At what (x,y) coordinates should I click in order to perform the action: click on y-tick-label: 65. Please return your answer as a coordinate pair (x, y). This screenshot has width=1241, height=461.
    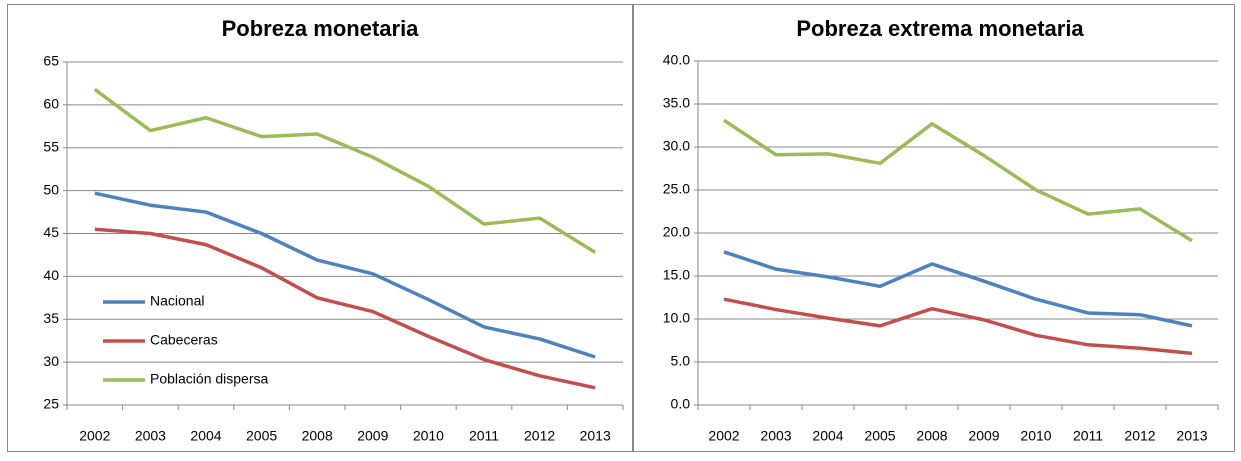
    Looking at the image, I should click on (51, 61).